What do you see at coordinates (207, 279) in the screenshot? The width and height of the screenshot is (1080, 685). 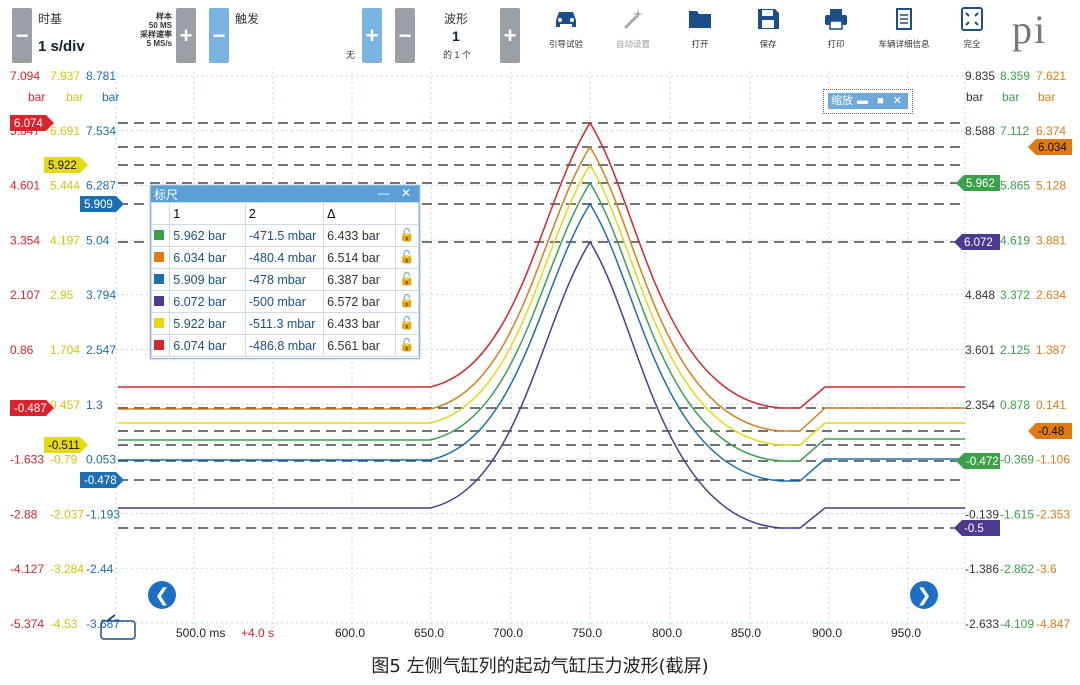 I see `ruler-value-1: 5.909 bar` at bounding box center [207, 279].